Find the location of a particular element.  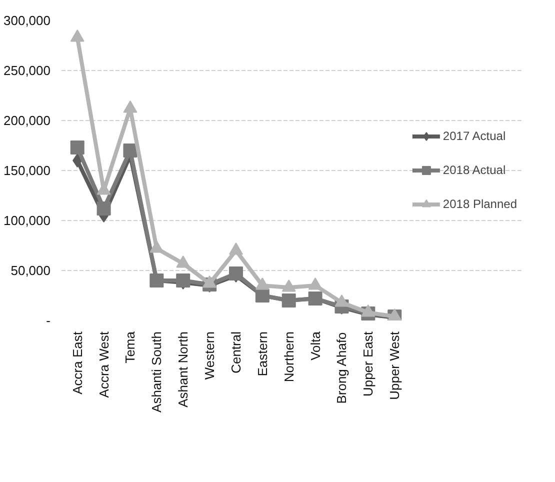

x-tick-label: Accra West is located at coordinates (104, 364).